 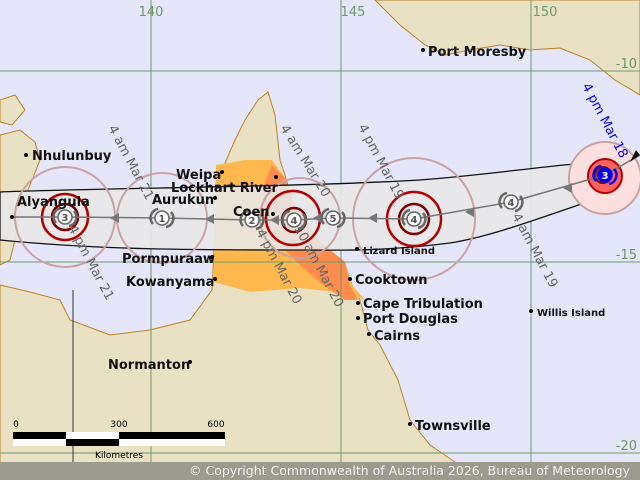 I want to click on grid-label-lat: -20, so click(x=626, y=446).